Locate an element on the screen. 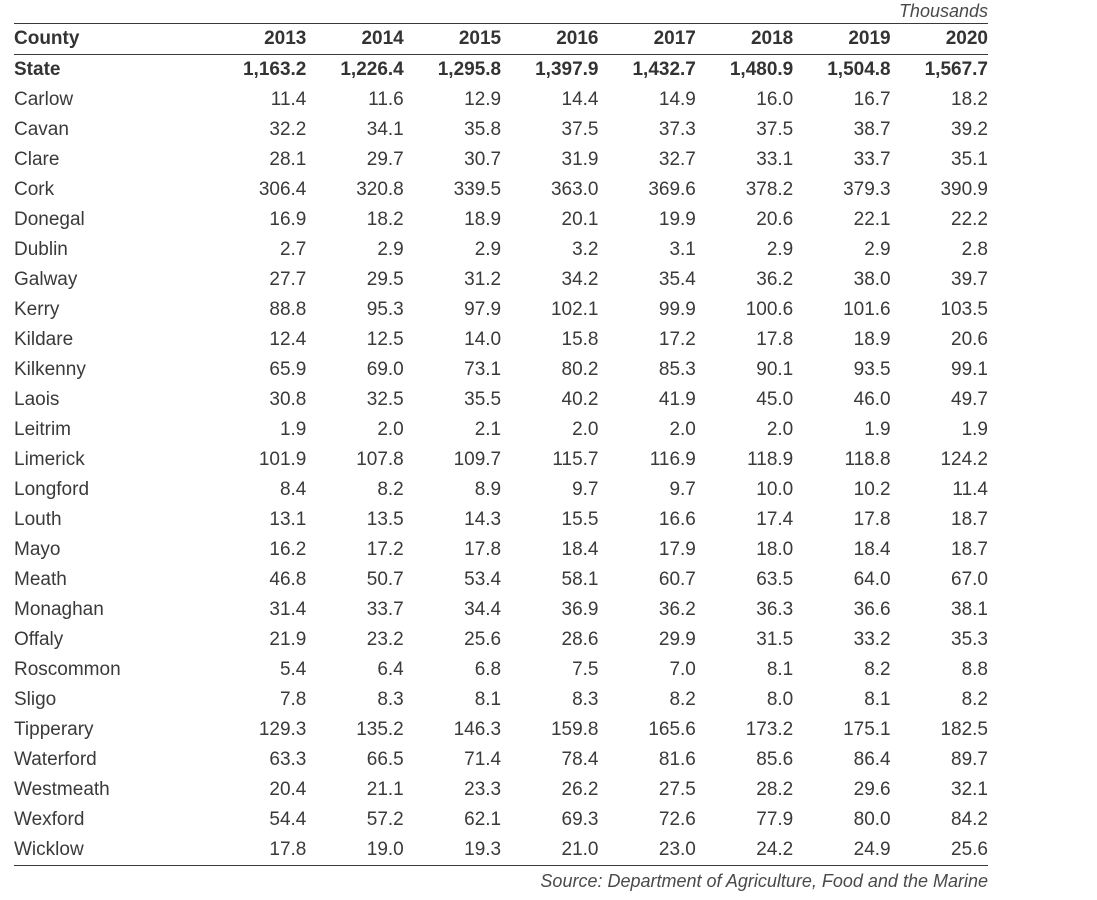 Image resolution: width=1097 pixels, height=900 pixels. table-cell: 77.9 is located at coordinates (775, 819).